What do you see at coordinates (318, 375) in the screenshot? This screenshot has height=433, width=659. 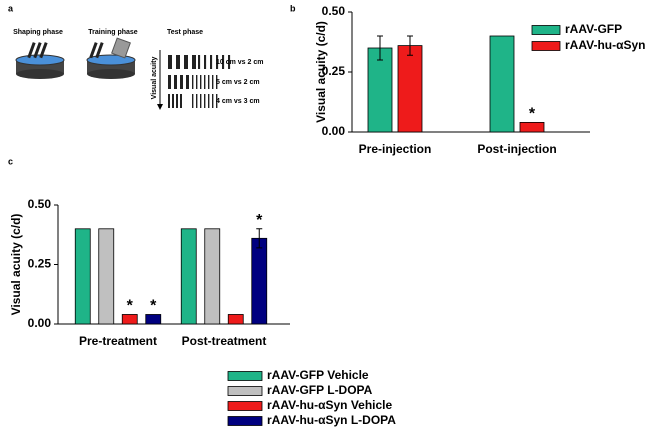 I see `legend-label: rAAV-GFP Vehicle` at bounding box center [318, 375].